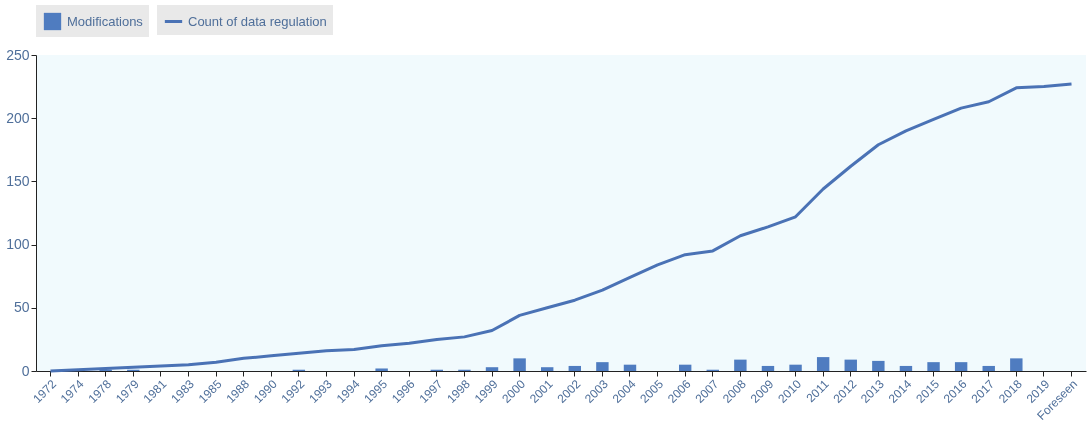 The height and width of the screenshot is (427, 1091). I want to click on y-tick-label: 50, so click(21, 307).